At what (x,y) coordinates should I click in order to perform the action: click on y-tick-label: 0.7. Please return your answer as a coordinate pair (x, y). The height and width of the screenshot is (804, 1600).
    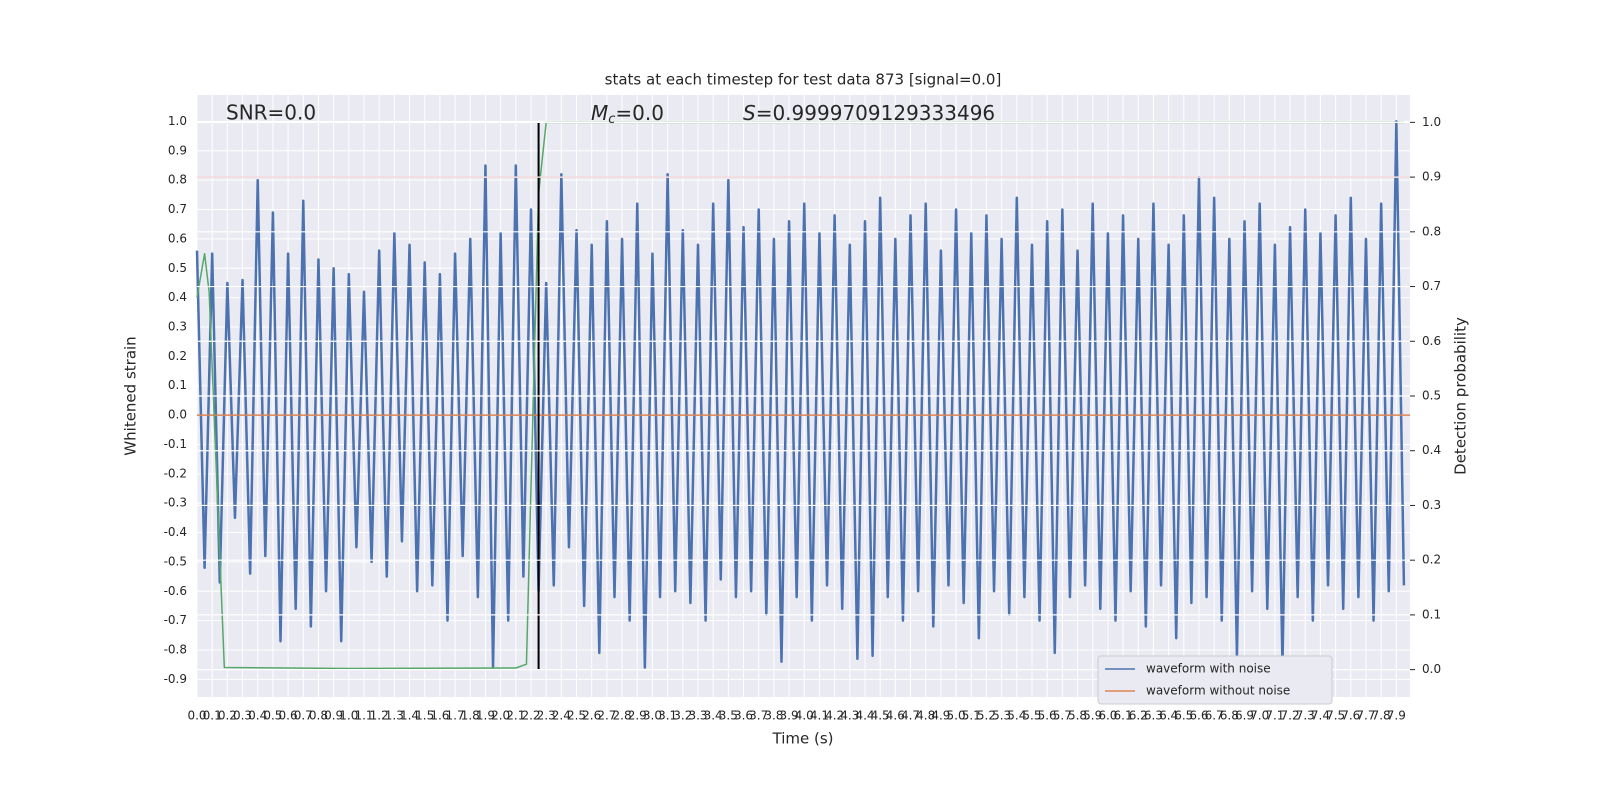
    Looking at the image, I should click on (177, 209).